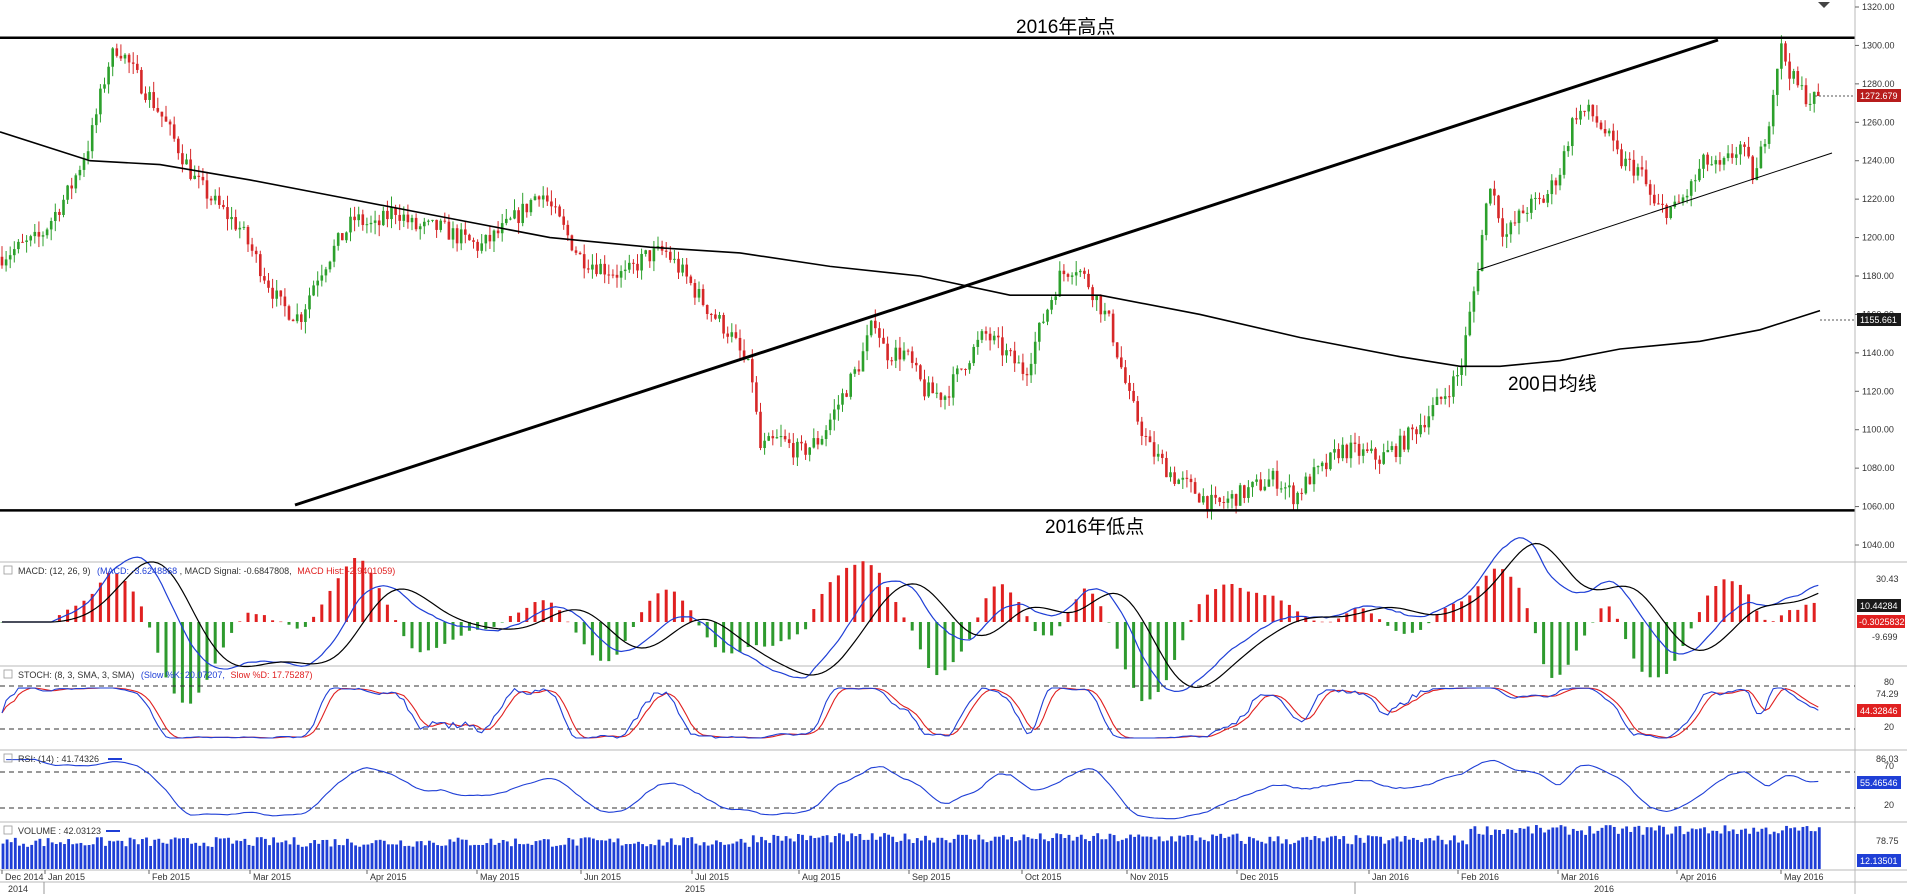  I want to click on month-label: Sep 2015, so click(931, 877).